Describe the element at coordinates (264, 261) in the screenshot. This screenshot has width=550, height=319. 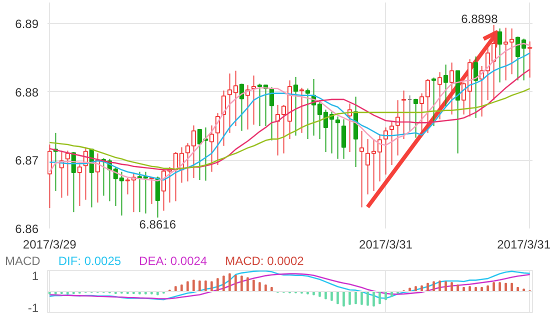
I see `text: MACD: 0.0002` at that location.